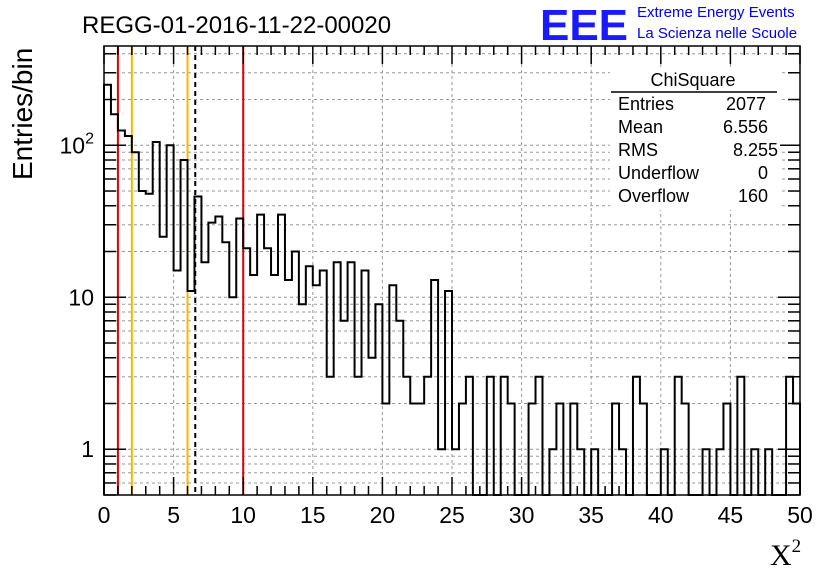 The width and height of the screenshot is (836, 572). What do you see at coordinates (236, 25) in the screenshot?
I see `chart-title: REGG-01-2016-11-22-00020` at bounding box center [236, 25].